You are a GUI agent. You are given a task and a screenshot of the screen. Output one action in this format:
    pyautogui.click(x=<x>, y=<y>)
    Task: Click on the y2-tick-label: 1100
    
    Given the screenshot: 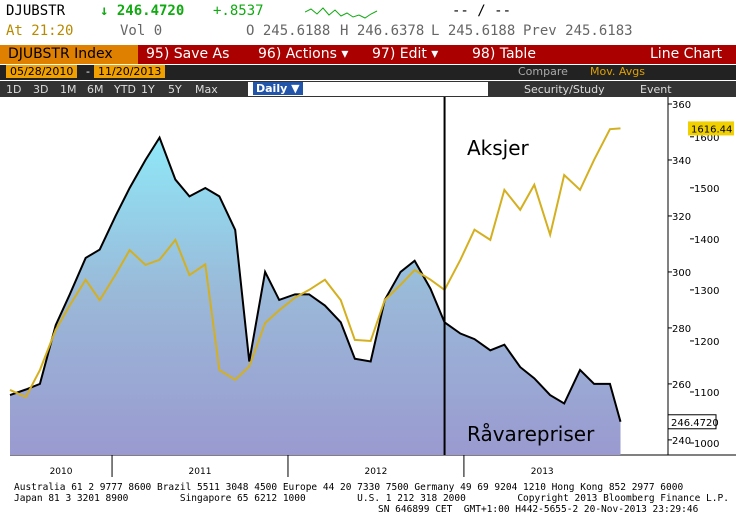 What is the action you would take?
    pyautogui.click(x=706, y=393)
    